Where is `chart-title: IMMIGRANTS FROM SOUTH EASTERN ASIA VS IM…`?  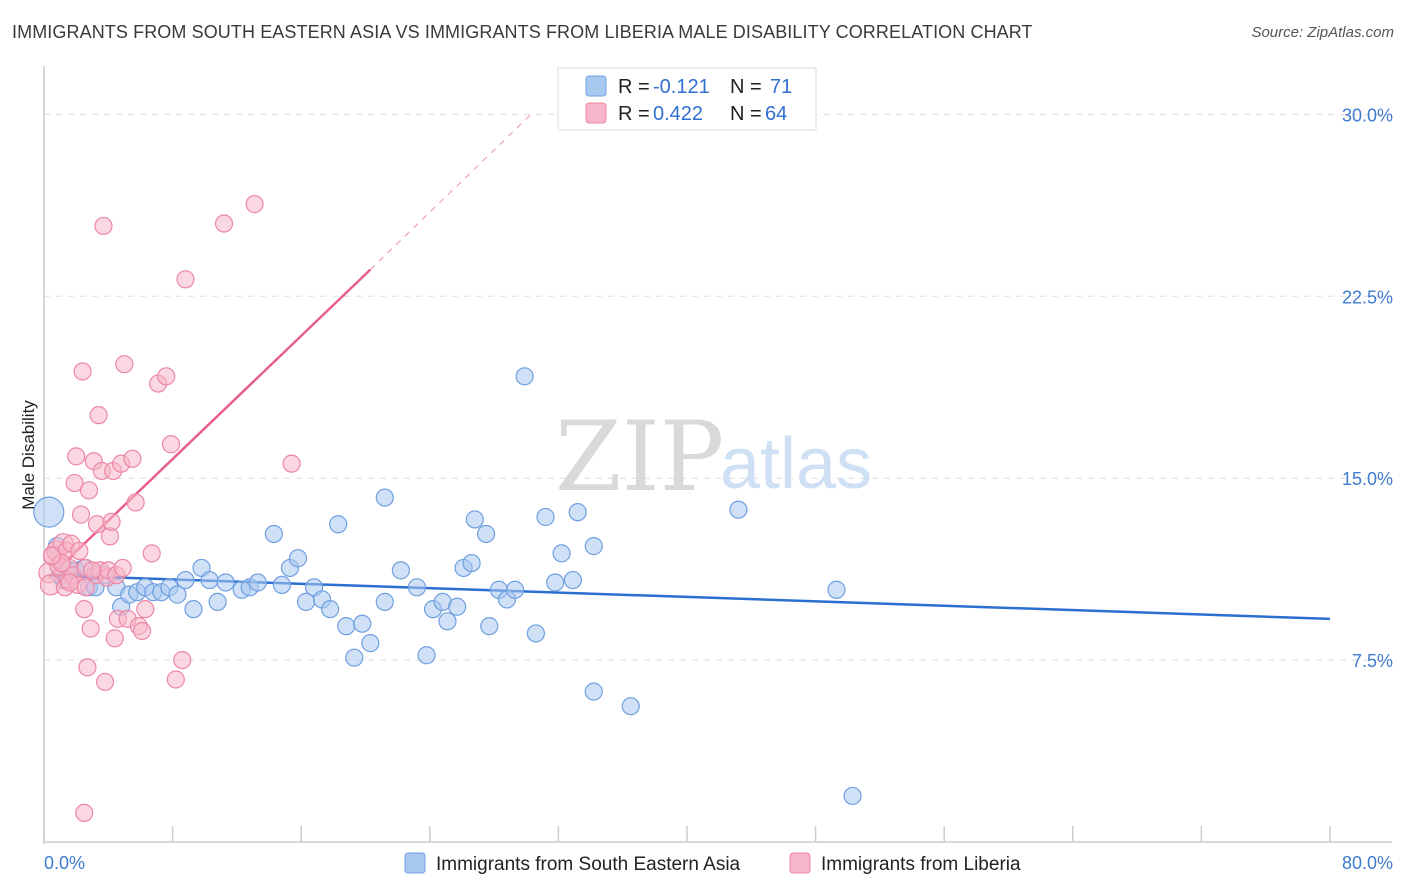
chart-title: IMMIGRANTS FROM SOUTH EASTERN ASIA VS IM… is located at coordinates (522, 32).